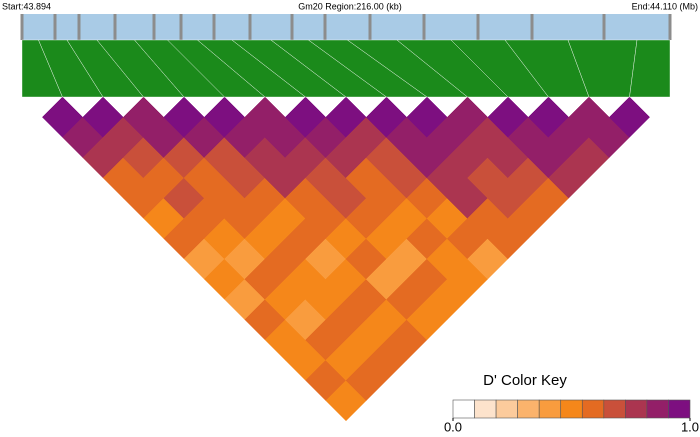 This screenshot has width=700, height=437. What do you see at coordinates (346, 27) in the screenshot?
I see `snp-strip` at bounding box center [346, 27].